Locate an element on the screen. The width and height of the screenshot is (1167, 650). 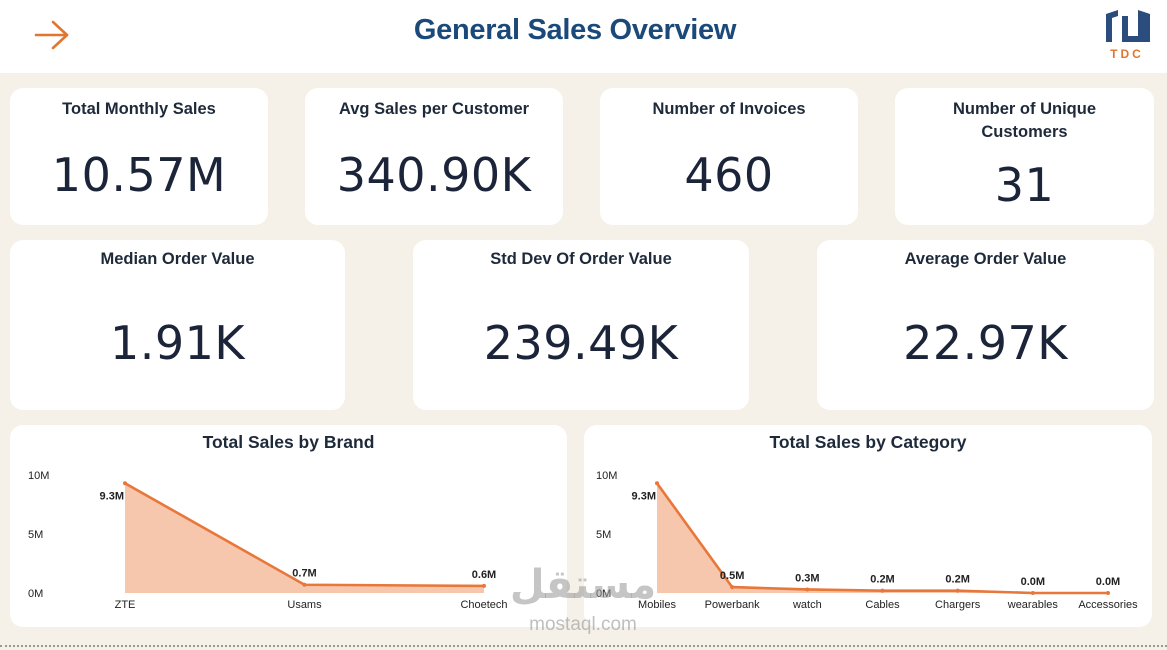
chart-title: Total Sales by Category is located at coordinates (868, 442).